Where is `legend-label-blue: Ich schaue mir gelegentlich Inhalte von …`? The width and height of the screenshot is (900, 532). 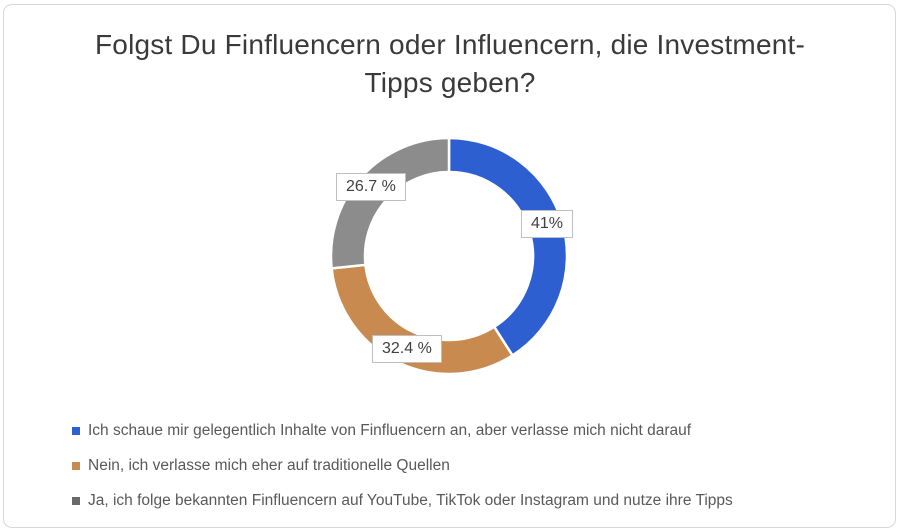
legend-label-blue: Ich schaue mir gelegentlich Inhalte von … is located at coordinates (390, 430).